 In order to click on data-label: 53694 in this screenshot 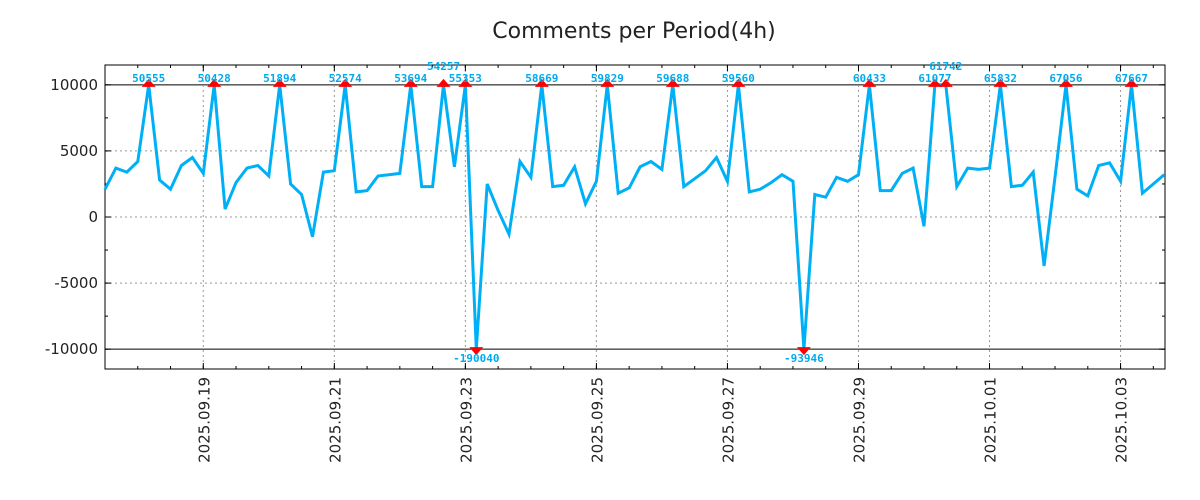, I will do `click(410, 78)`.